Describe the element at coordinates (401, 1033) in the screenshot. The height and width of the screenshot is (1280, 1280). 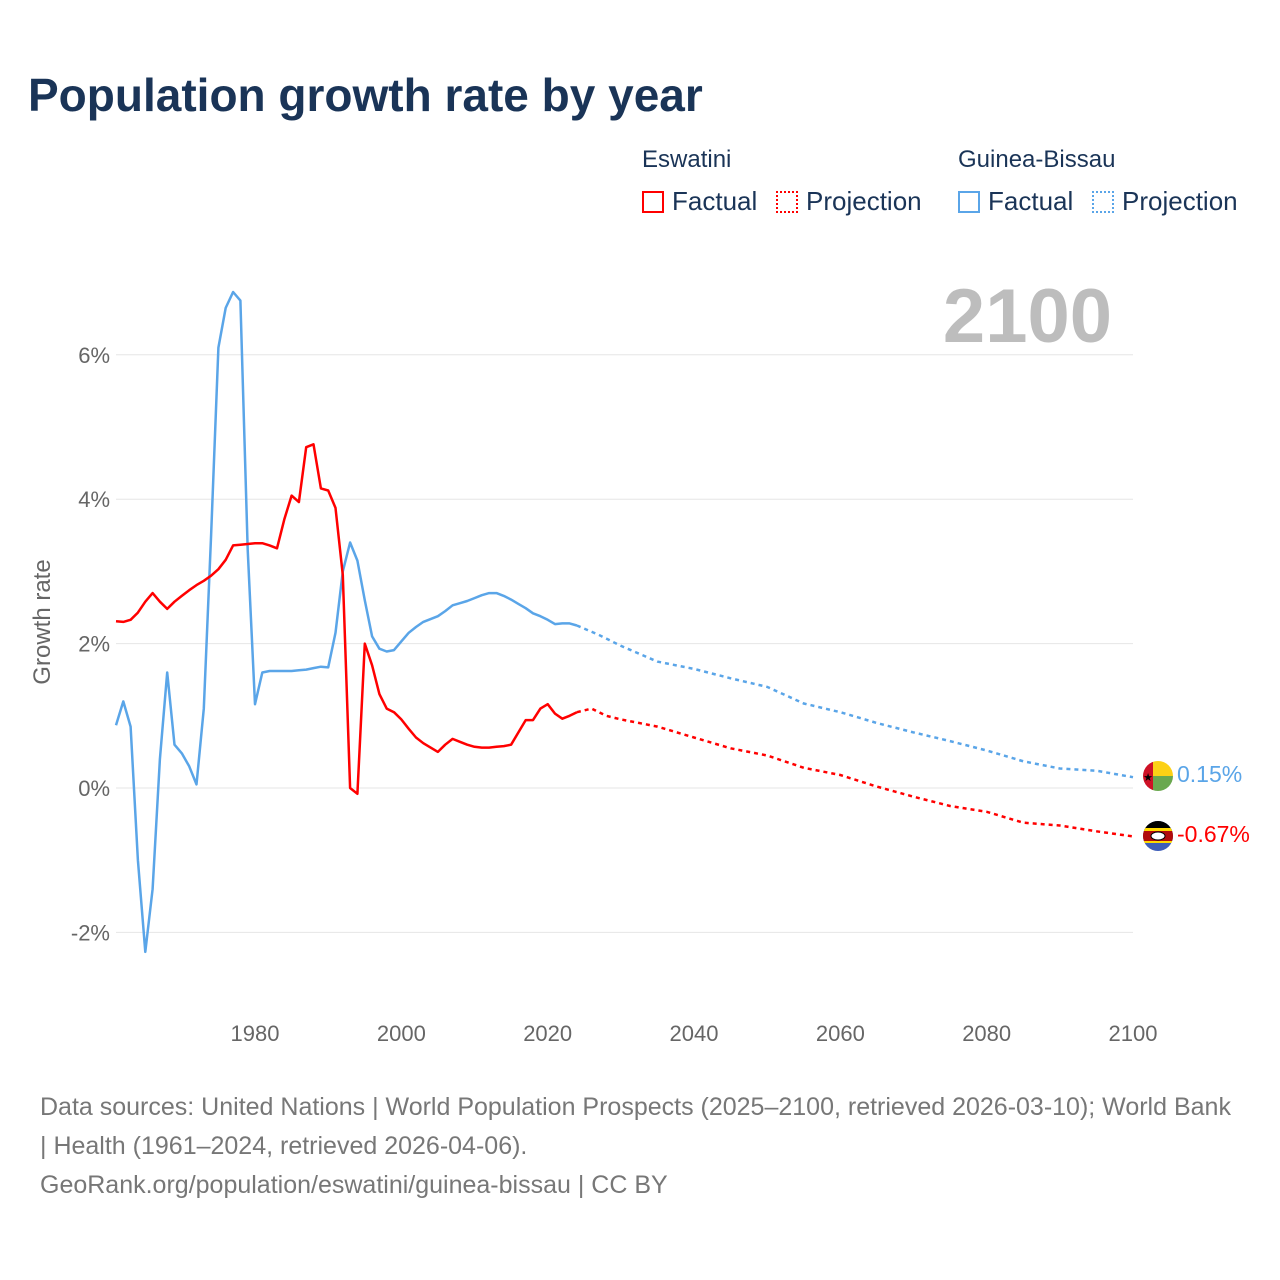
I see `x-tick-label: 2000` at that location.